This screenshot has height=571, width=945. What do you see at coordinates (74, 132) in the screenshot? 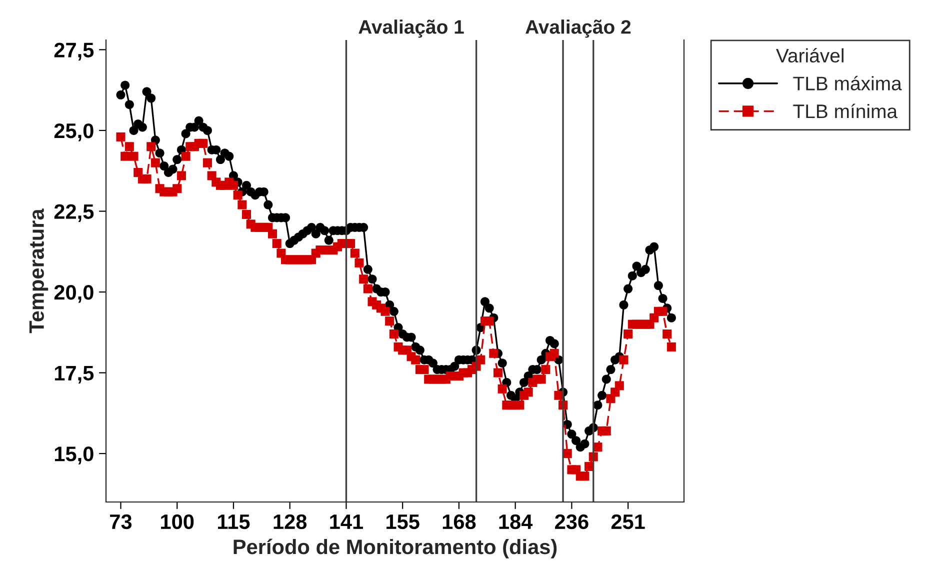
I see `y-tick-label: 25,0` at bounding box center [74, 132].